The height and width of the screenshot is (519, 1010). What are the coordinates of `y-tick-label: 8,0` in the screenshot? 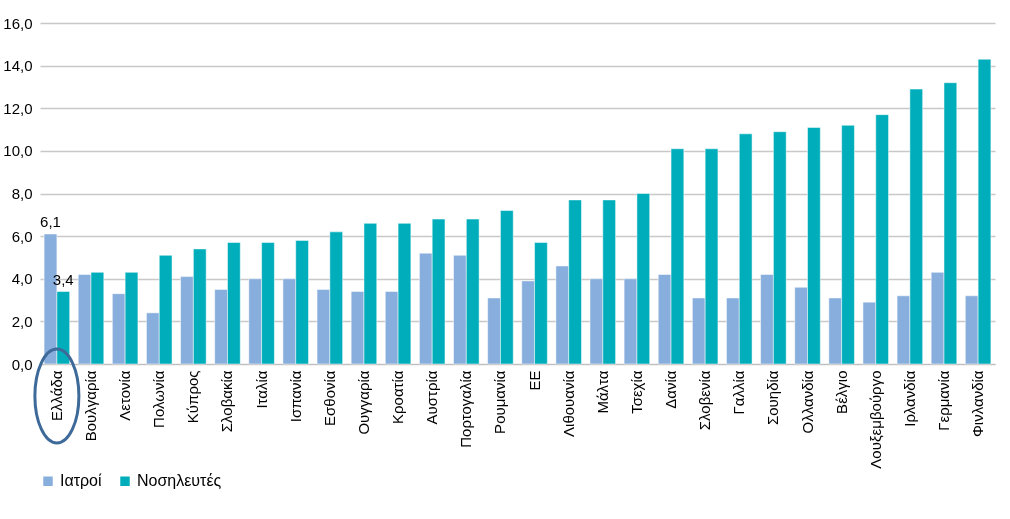 It's located at (22, 193).